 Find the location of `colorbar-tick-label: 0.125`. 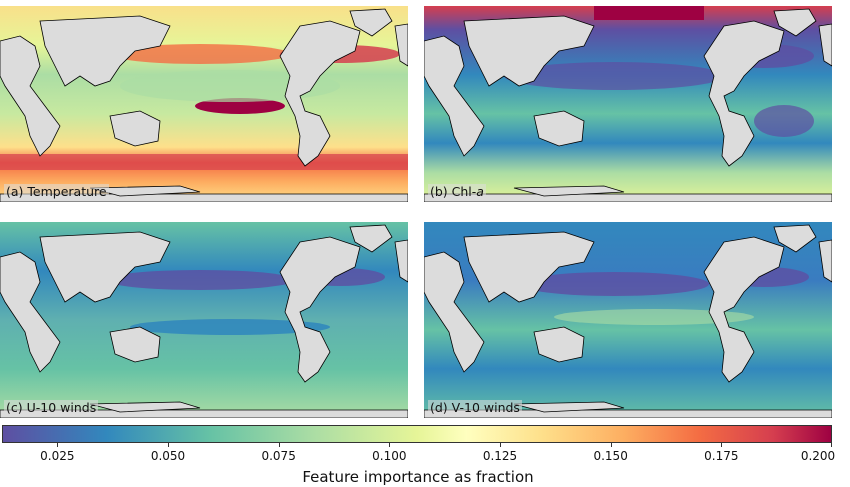

colorbar-tick-label: 0.125 is located at coordinates (500, 456).